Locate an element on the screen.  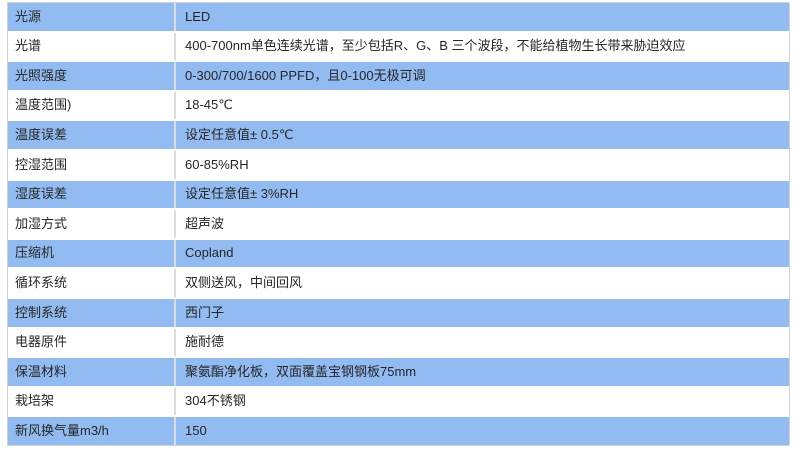
table-row: 栽培架 304不锈钢 is located at coordinates (398, 402).